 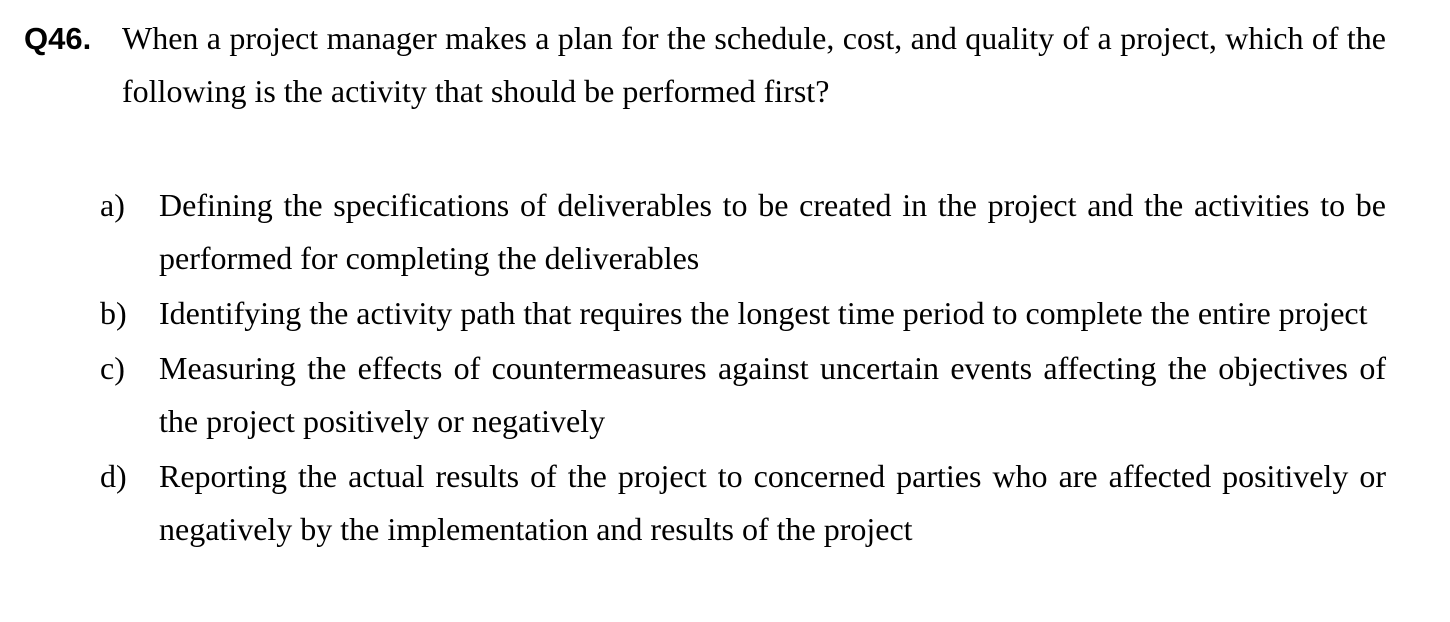 What do you see at coordinates (113, 476) in the screenshot?
I see `option-label: d)` at bounding box center [113, 476].